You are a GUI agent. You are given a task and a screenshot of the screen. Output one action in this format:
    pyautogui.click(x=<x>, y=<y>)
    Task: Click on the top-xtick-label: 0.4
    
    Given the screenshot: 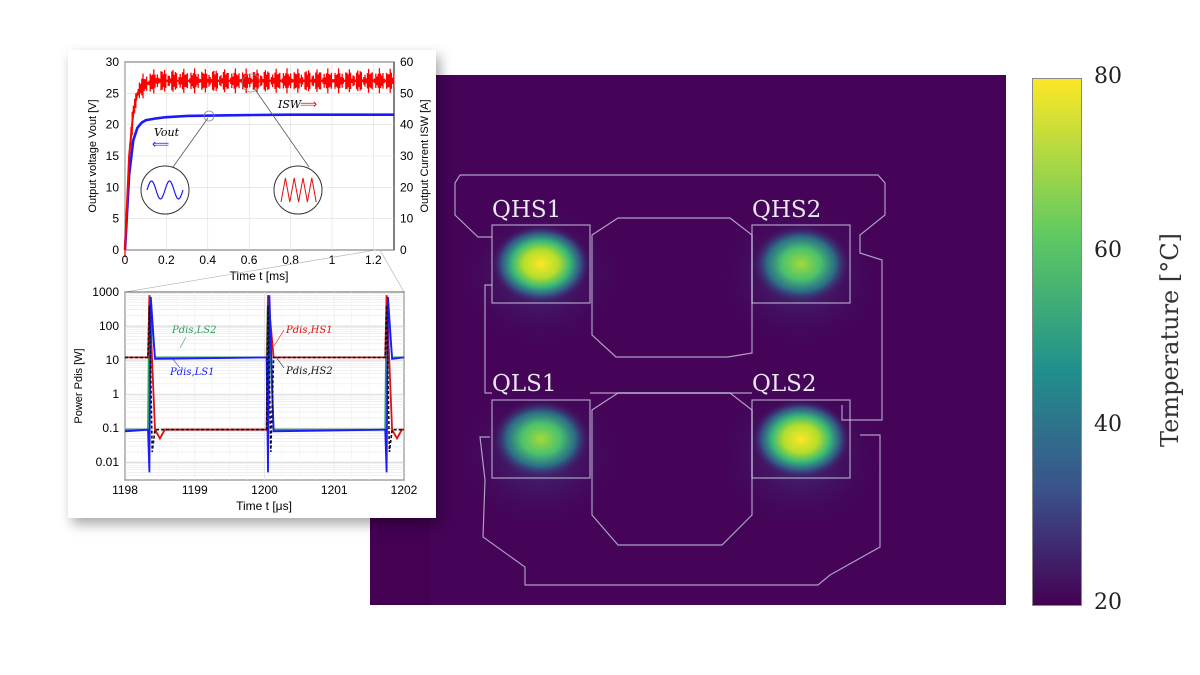 What is the action you would take?
    pyautogui.click(x=207, y=260)
    